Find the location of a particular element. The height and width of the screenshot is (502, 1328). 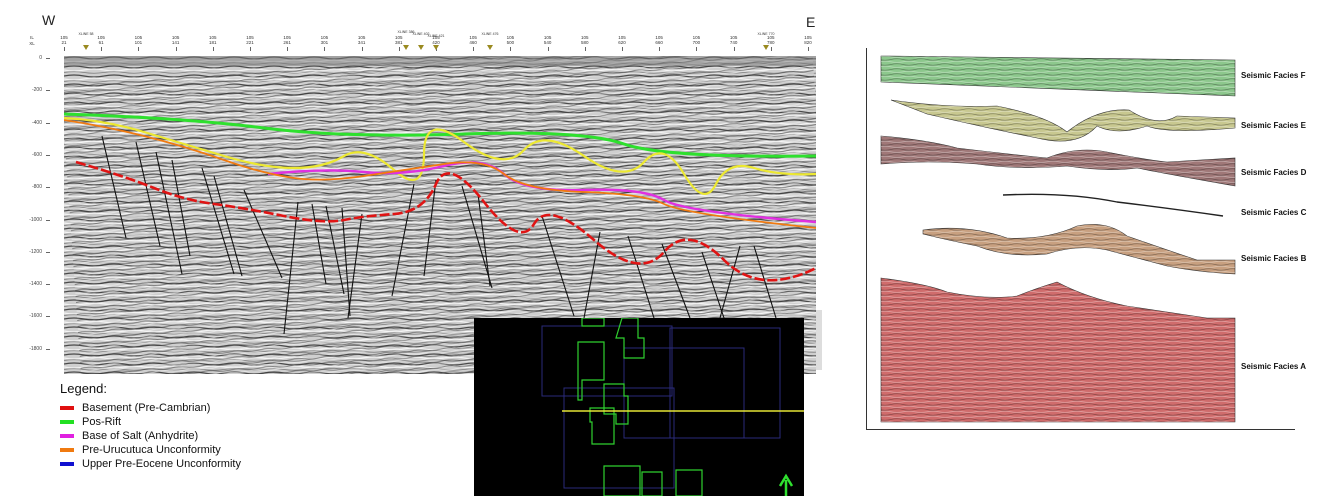

facies-c-label: Seismic Facies C is located at coordinates (1274, 212).